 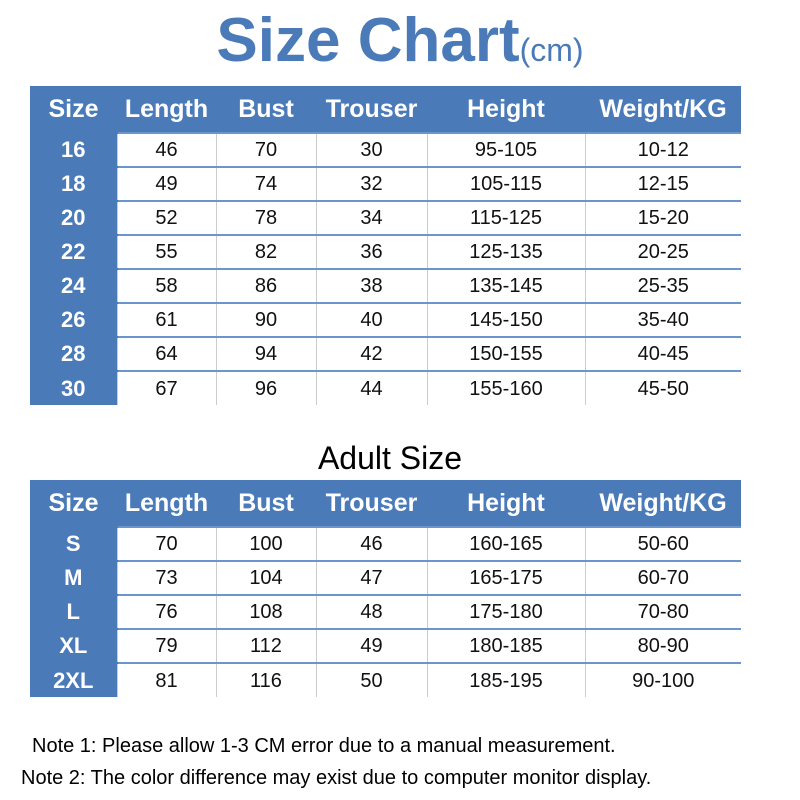 What do you see at coordinates (662, 353) in the screenshot?
I see `table-cell: 40-45` at bounding box center [662, 353].